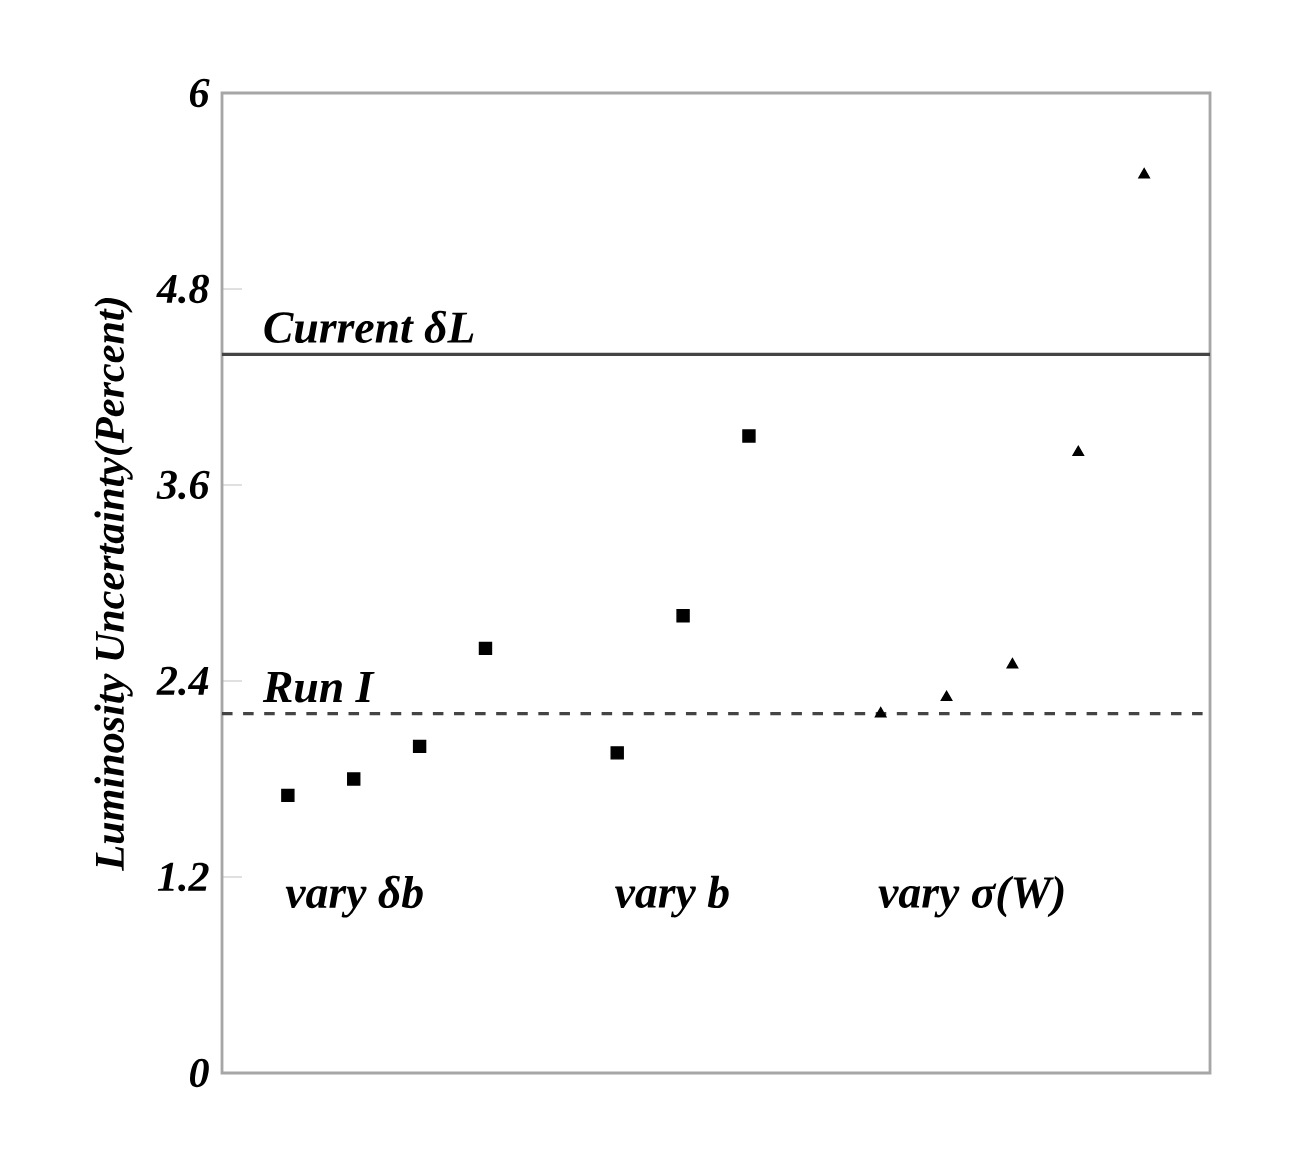  What do you see at coordinates (369, 327) in the screenshot?
I see `ref-line-label: Current δL` at bounding box center [369, 327].